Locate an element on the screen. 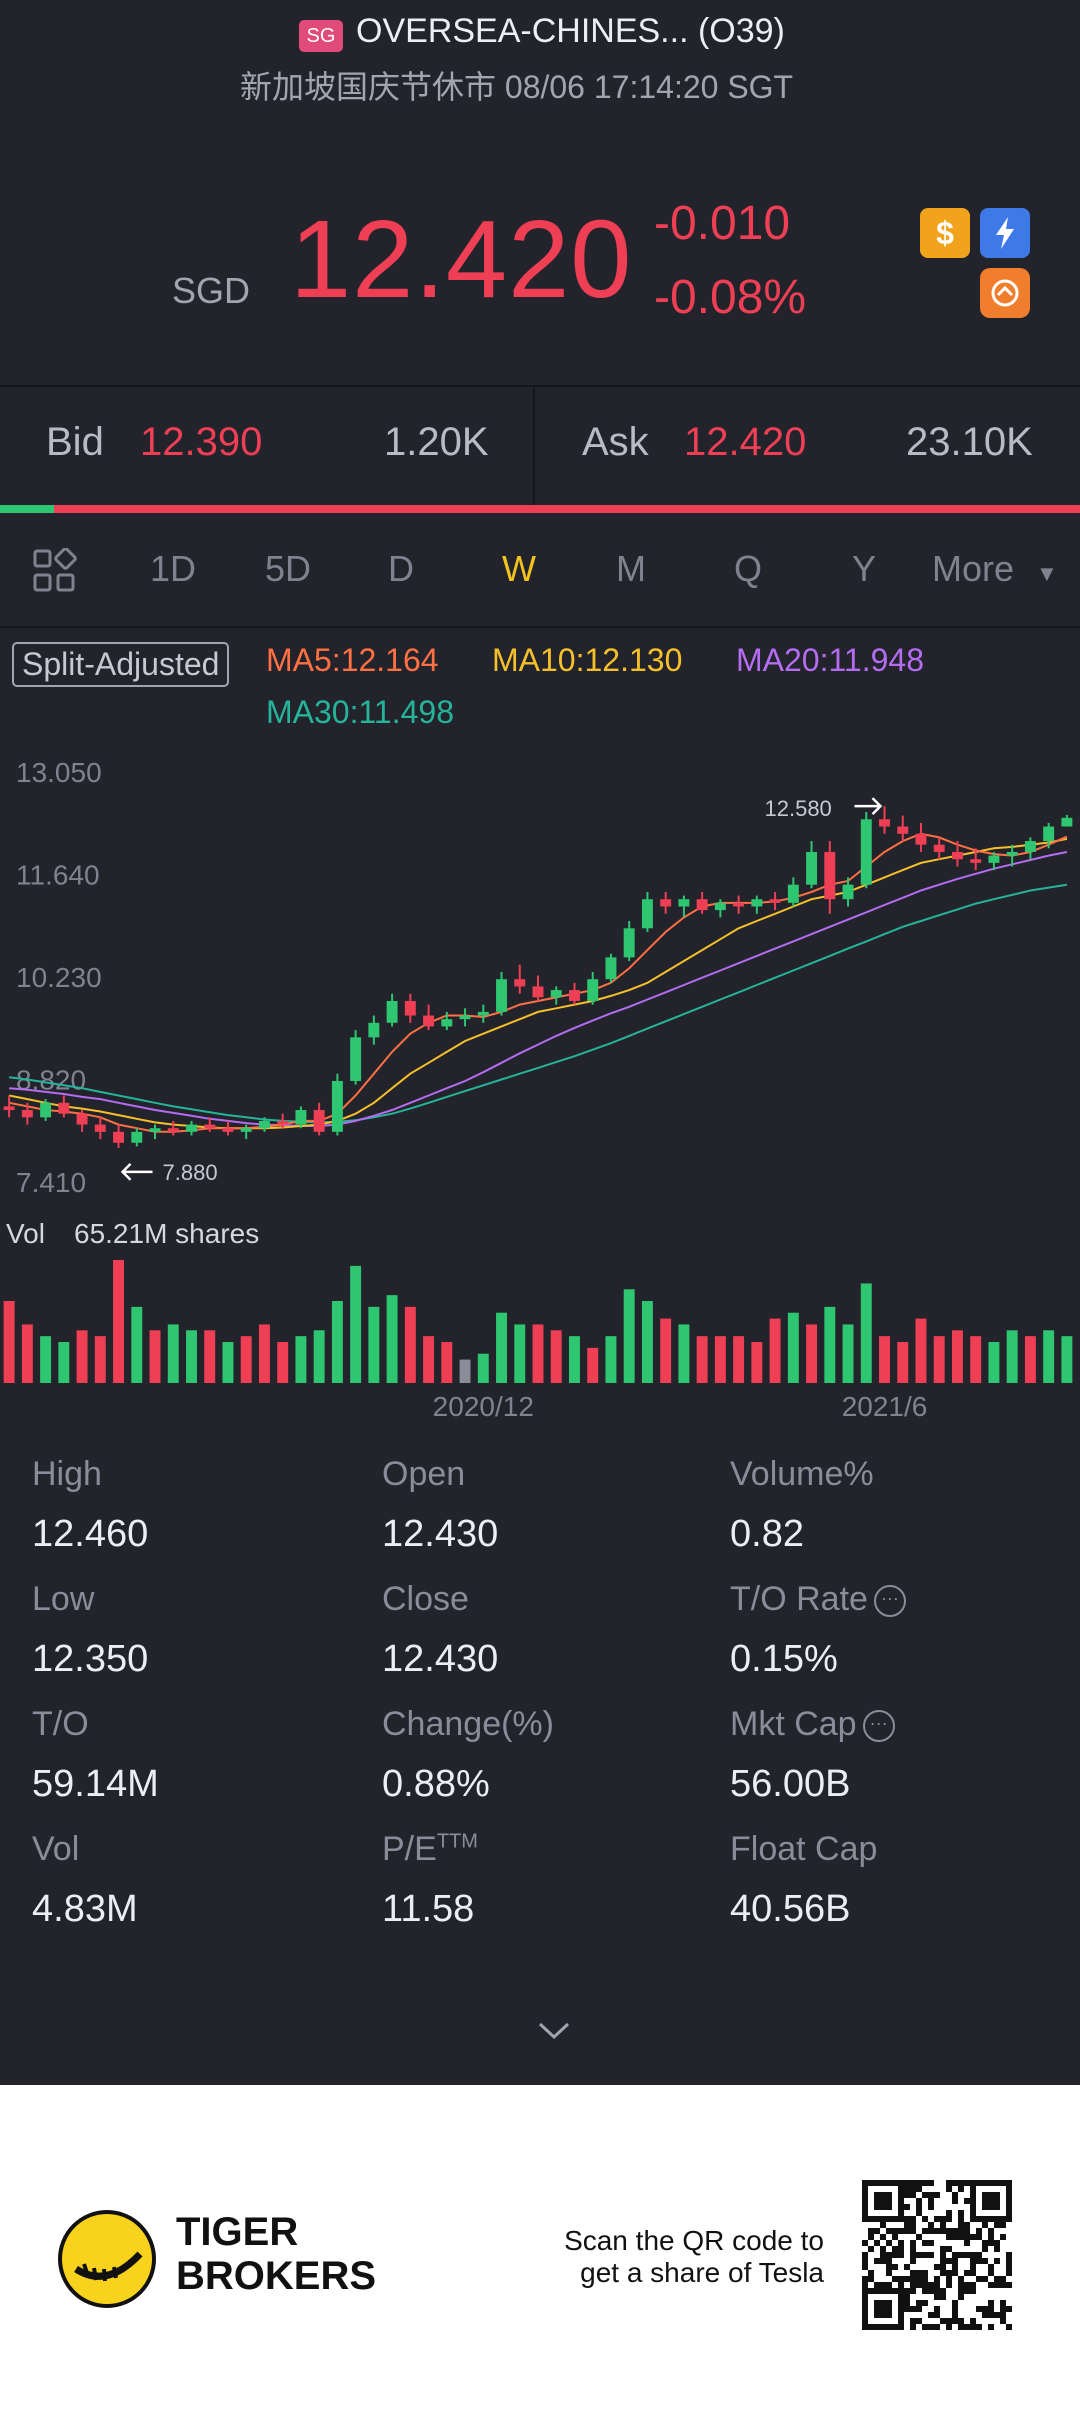 This screenshot has height=2429, width=1080. expand-chevron-icon is located at coordinates (554, 2033).